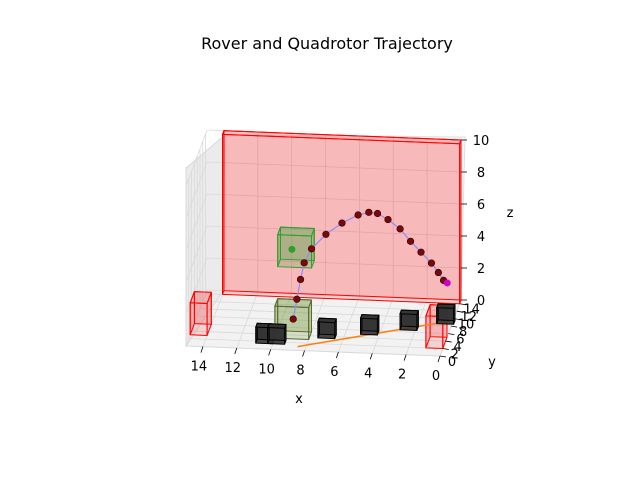  I want to click on obstacle-back-wall, so click(341, 217).